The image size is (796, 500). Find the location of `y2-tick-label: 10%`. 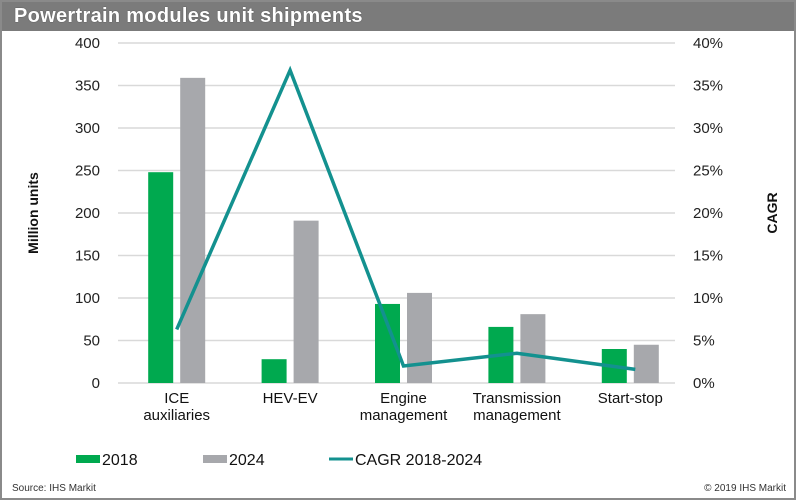

y2-tick-label: 10% is located at coordinates (708, 298).